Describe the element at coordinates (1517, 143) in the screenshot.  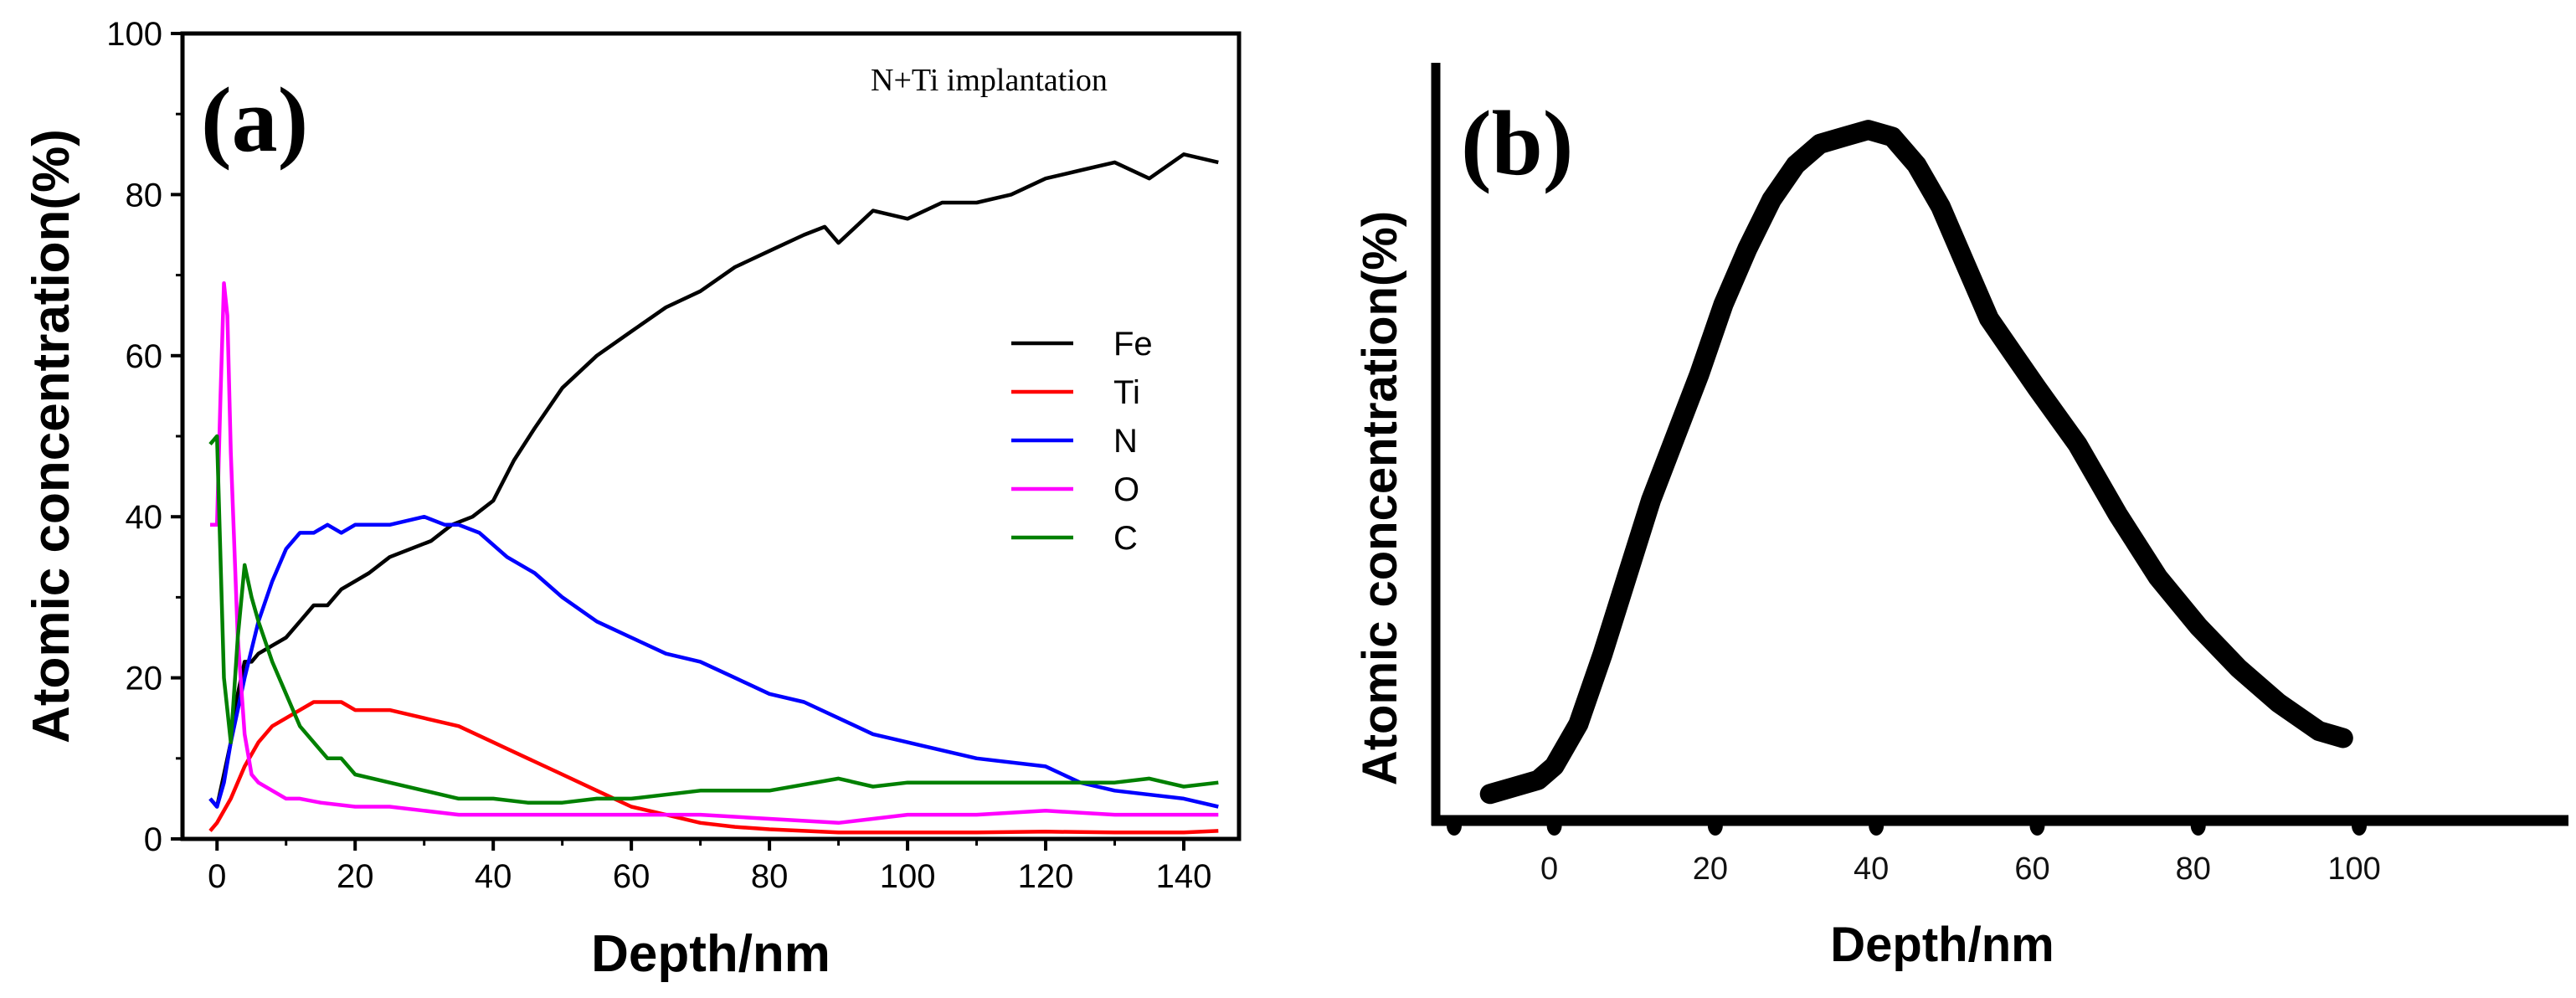
I see `panel-b-label: (b)` at that location.